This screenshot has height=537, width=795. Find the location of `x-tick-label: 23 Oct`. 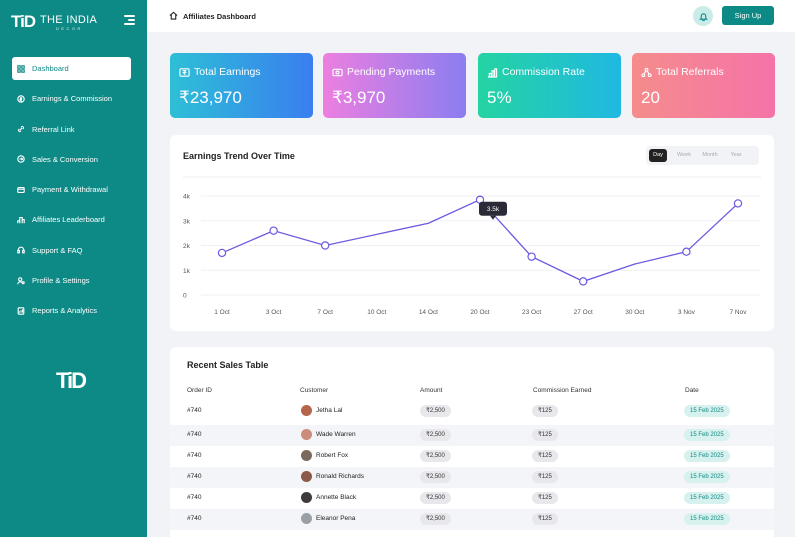

x-tick-label: 23 Oct is located at coordinates (531, 312).